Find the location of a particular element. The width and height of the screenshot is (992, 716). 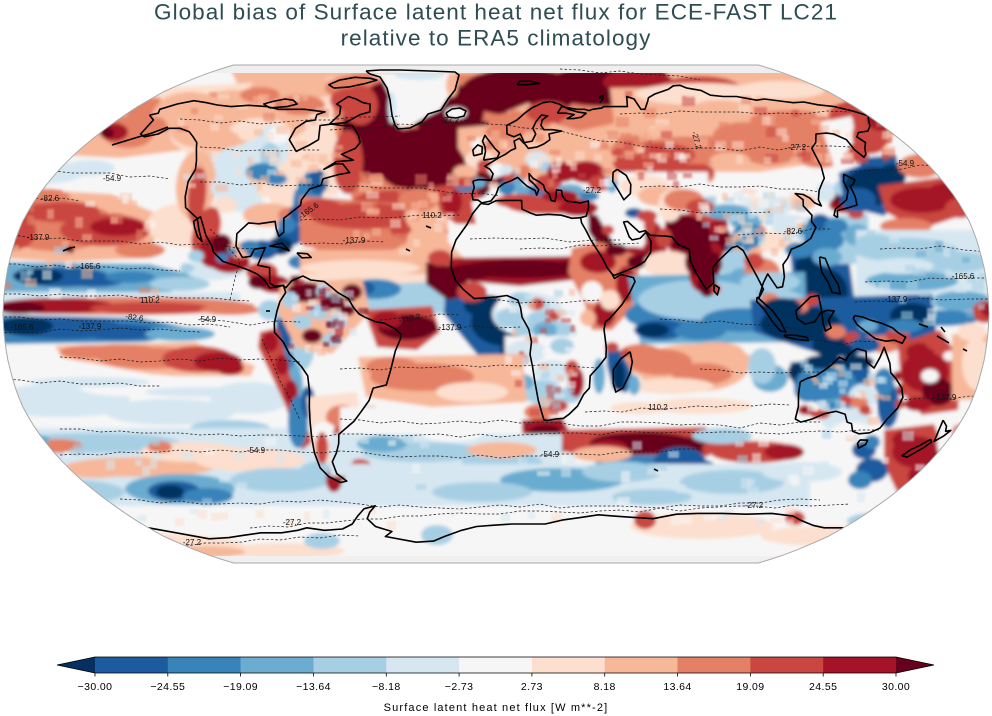

svg-text: −8.18 is located at coordinates (386, 687).